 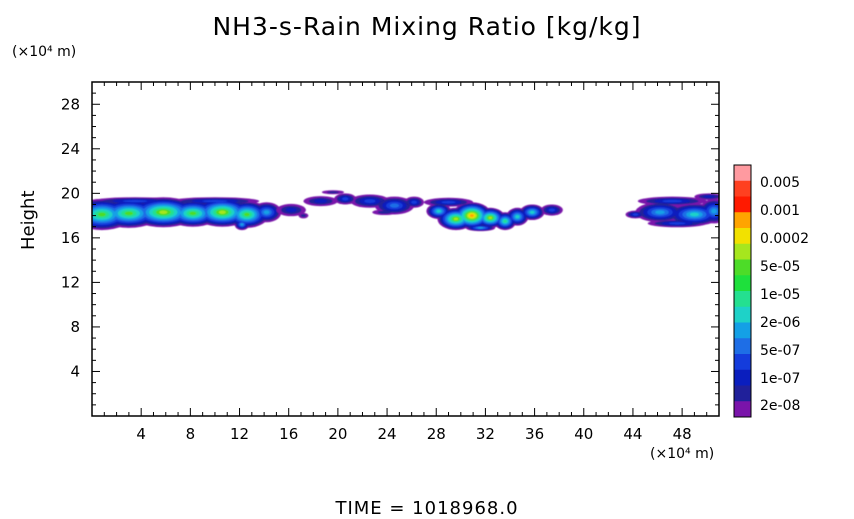 What do you see at coordinates (191, 434) in the screenshot?
I see `x-tick-label: 8` at bounding box center [191, 434].